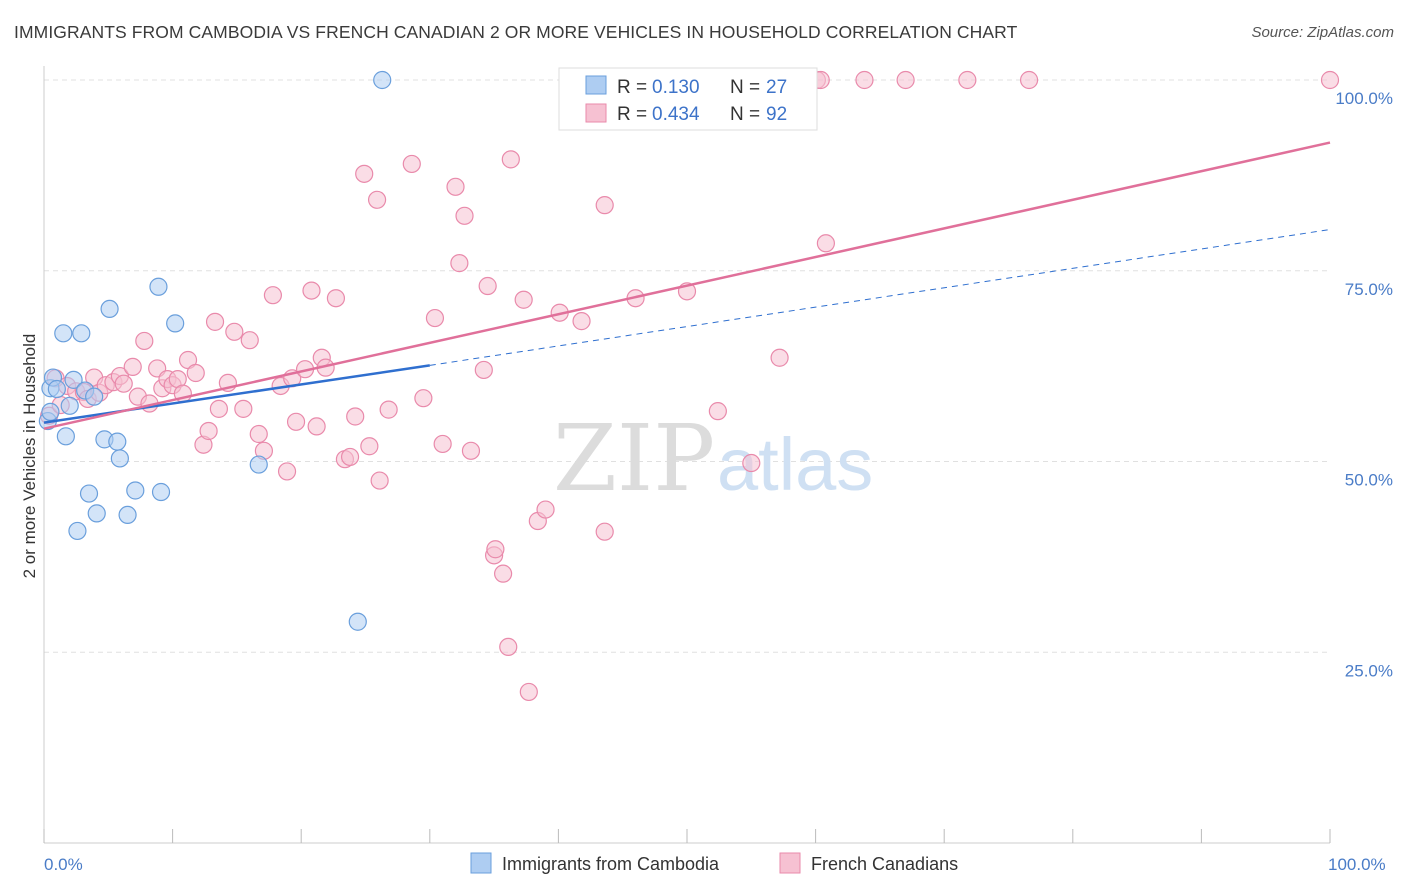 This screenshot has height=892, width=1406. I want to click on y-tick-label-0: 25.0%, so click(1369, 670).